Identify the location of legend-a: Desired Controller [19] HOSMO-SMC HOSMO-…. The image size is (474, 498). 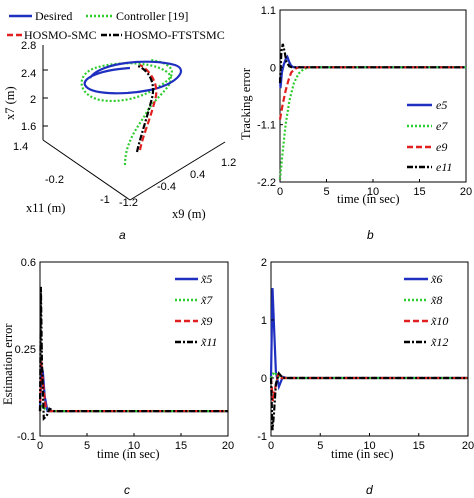
(116, 25).